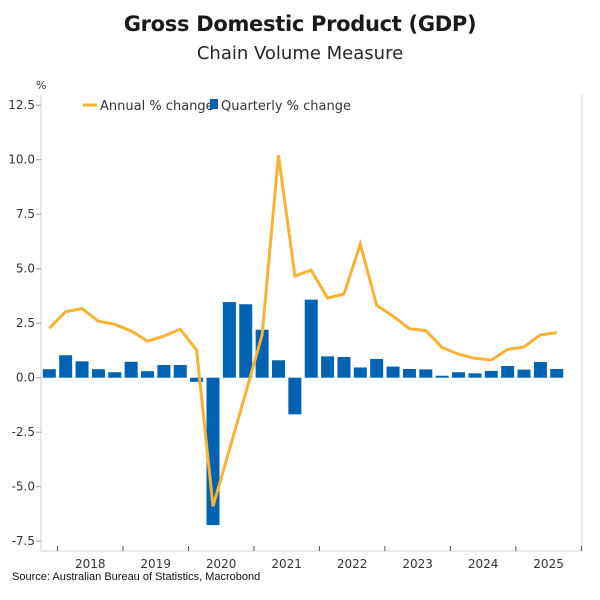  I want to click on y-tick-label: 10.0, so click(21, 160).